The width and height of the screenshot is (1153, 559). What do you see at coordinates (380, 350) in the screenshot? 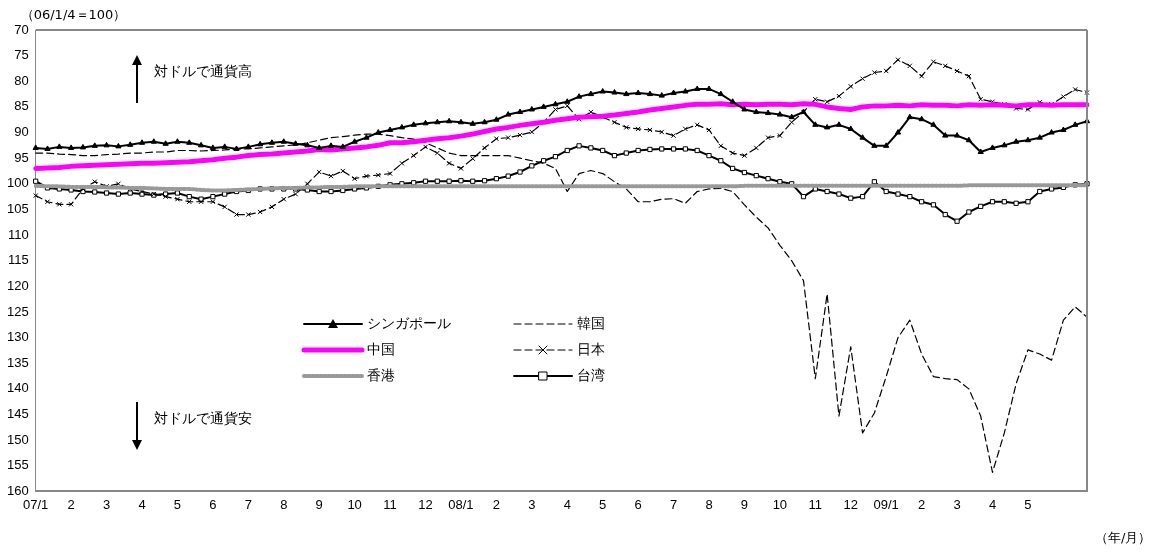
I see `legend-label: 中国` at bounding box center [380, 350].